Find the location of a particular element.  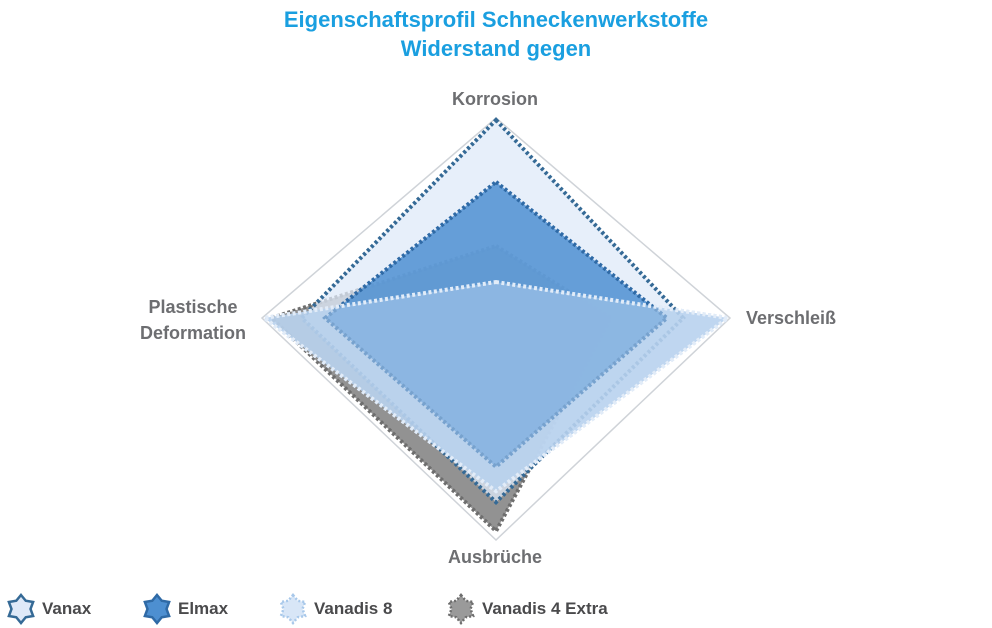

legend-label-elmax: Elmax is located at coordinates (203, 608).